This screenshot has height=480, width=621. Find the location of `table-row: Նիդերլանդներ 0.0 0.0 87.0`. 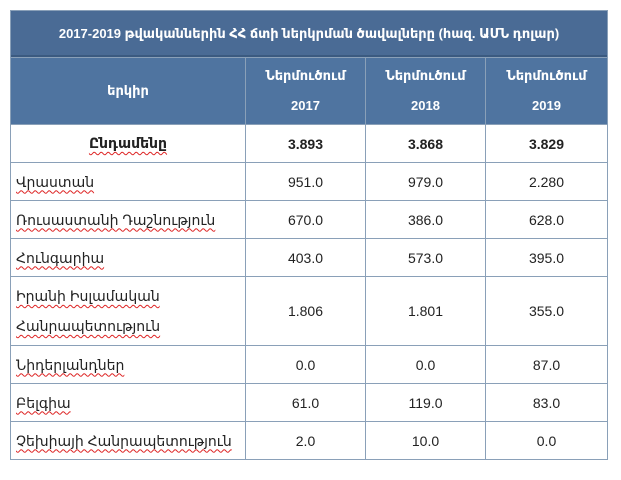

table-row: Նիդերլանդներ 0.0 0.0 87.0 is located at coordinates (309, 364).